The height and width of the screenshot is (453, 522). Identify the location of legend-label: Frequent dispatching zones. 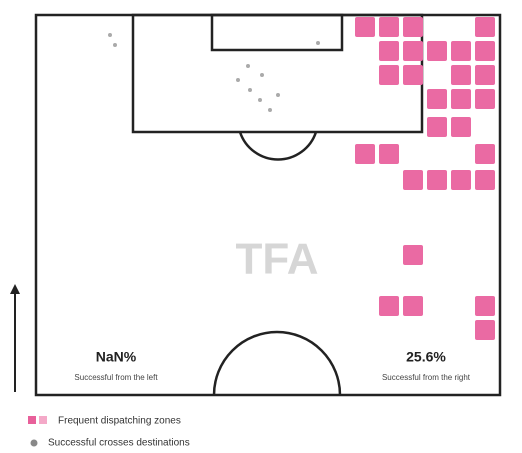
(119, 421).